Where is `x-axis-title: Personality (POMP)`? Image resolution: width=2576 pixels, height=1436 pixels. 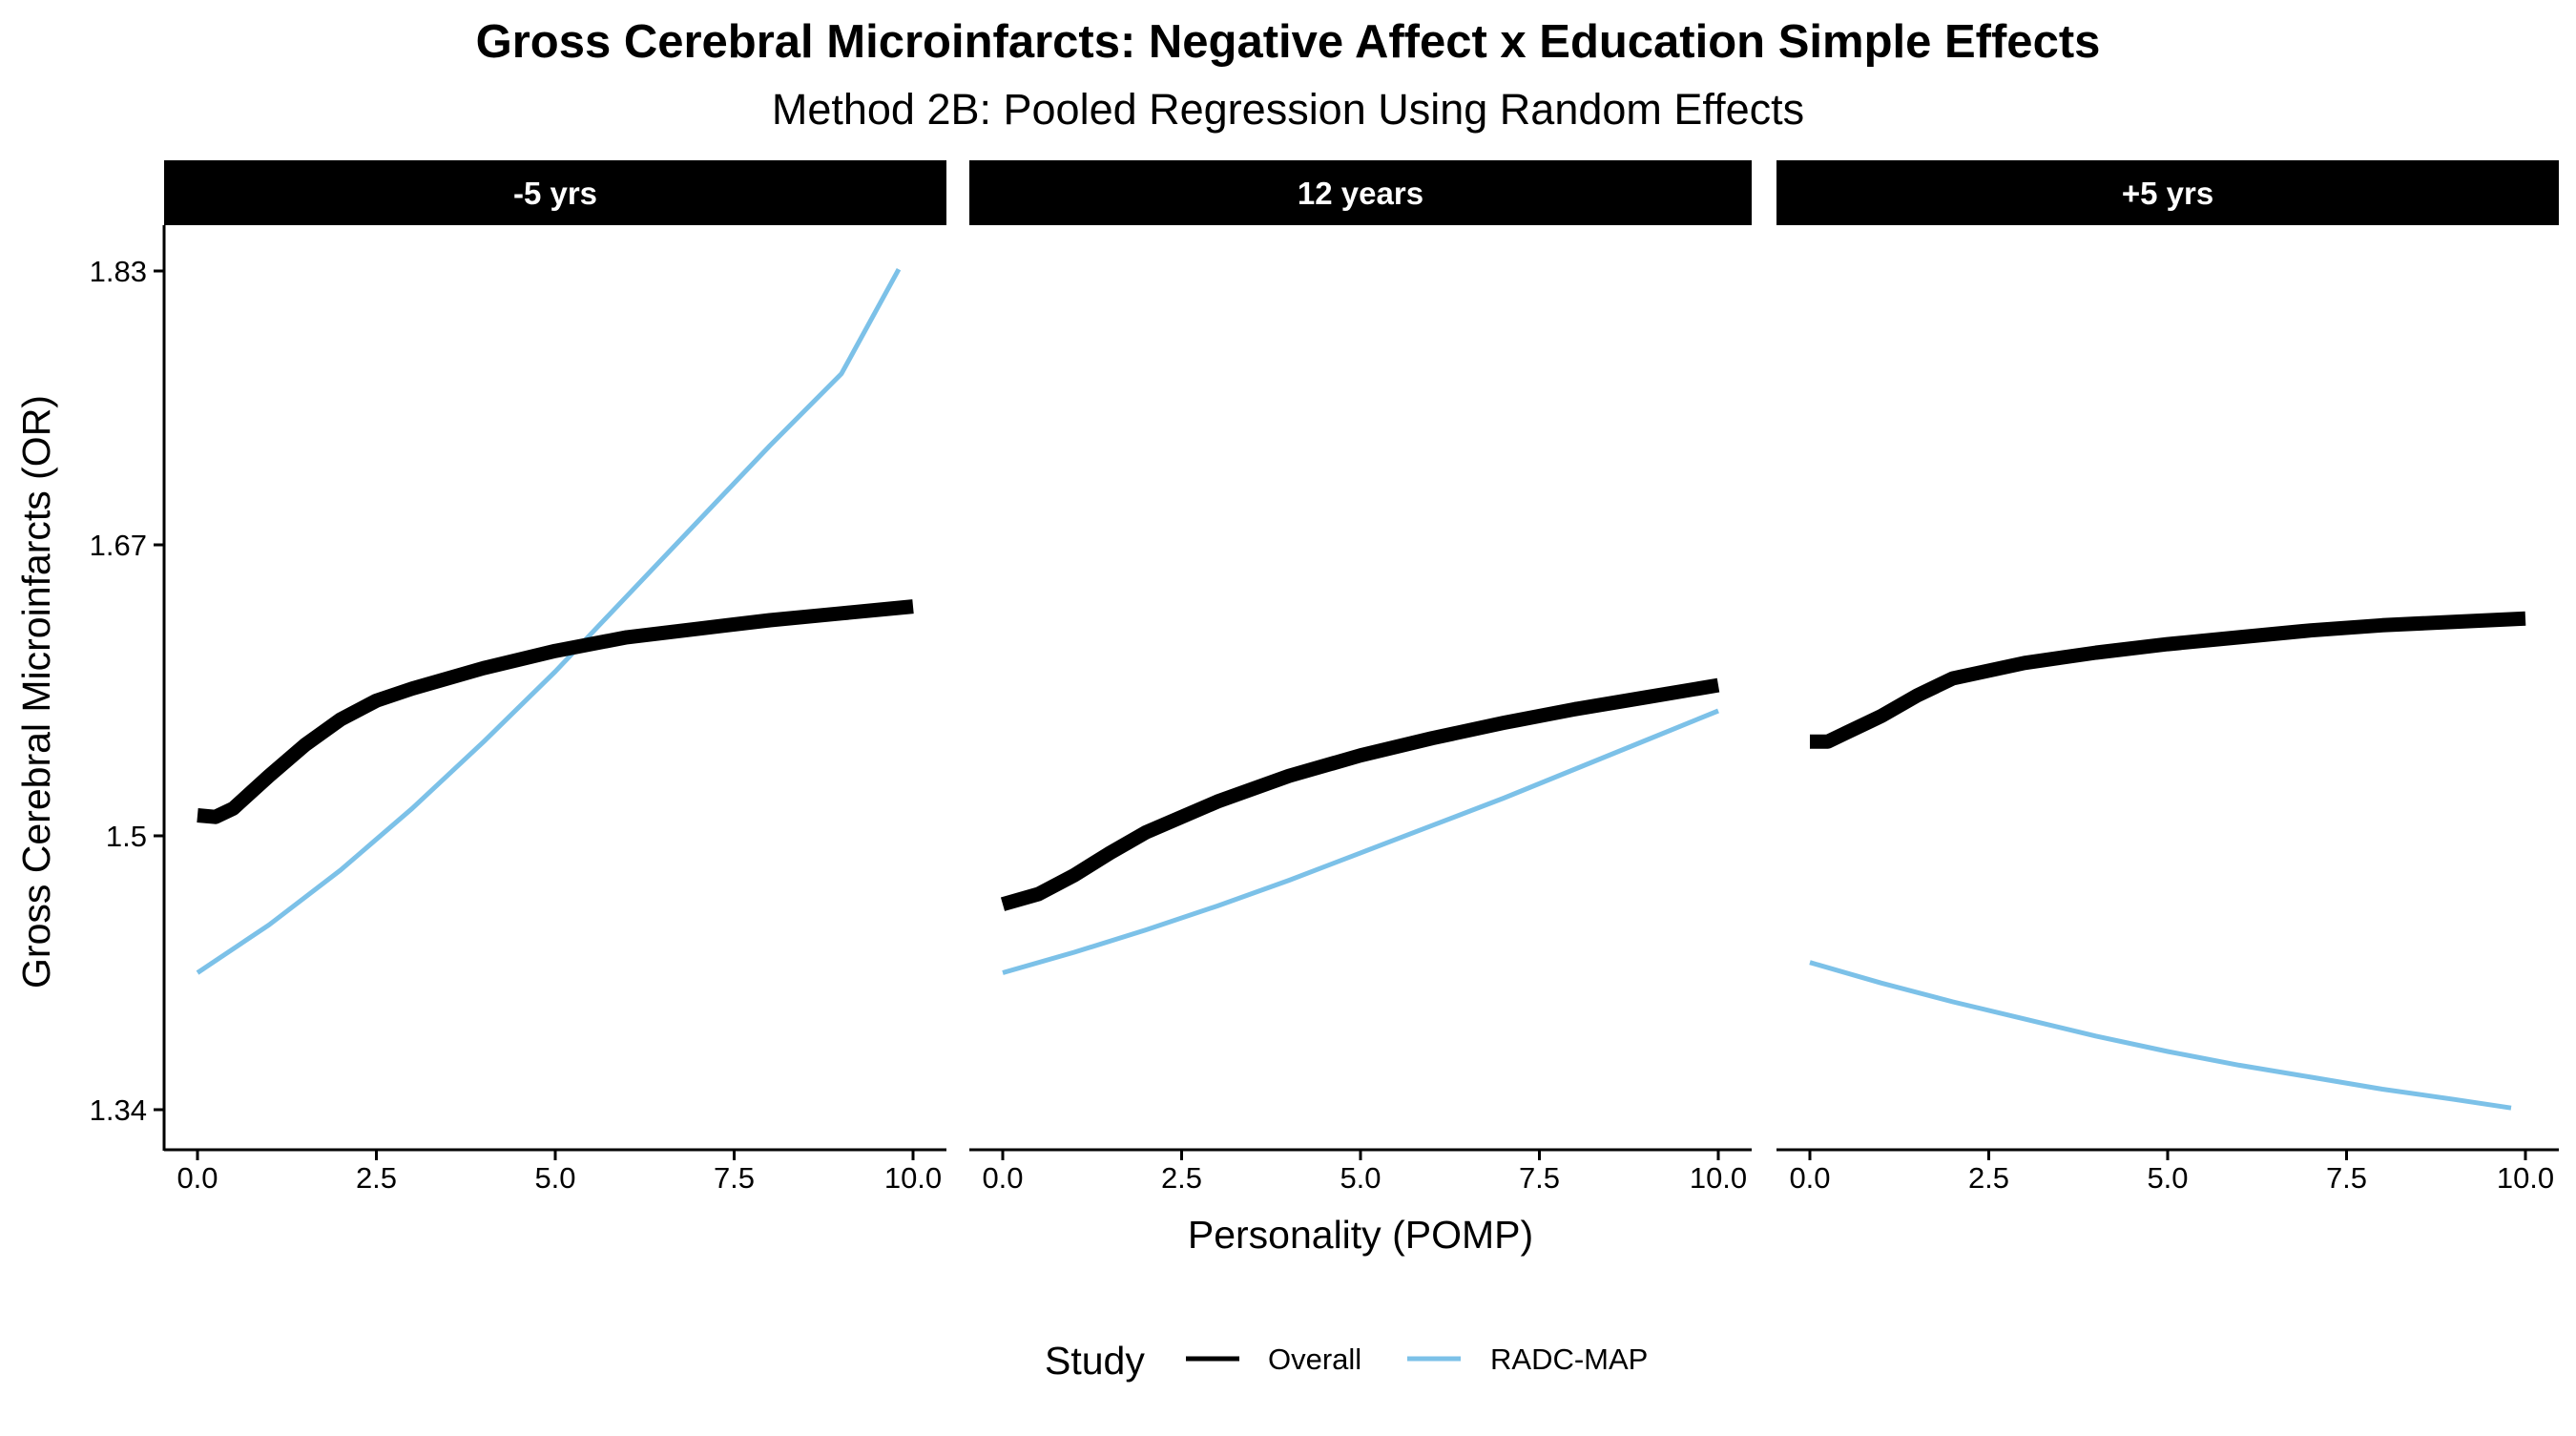 x-axis-title: Personality (POMP) is located at coordinates (1360, 1235).